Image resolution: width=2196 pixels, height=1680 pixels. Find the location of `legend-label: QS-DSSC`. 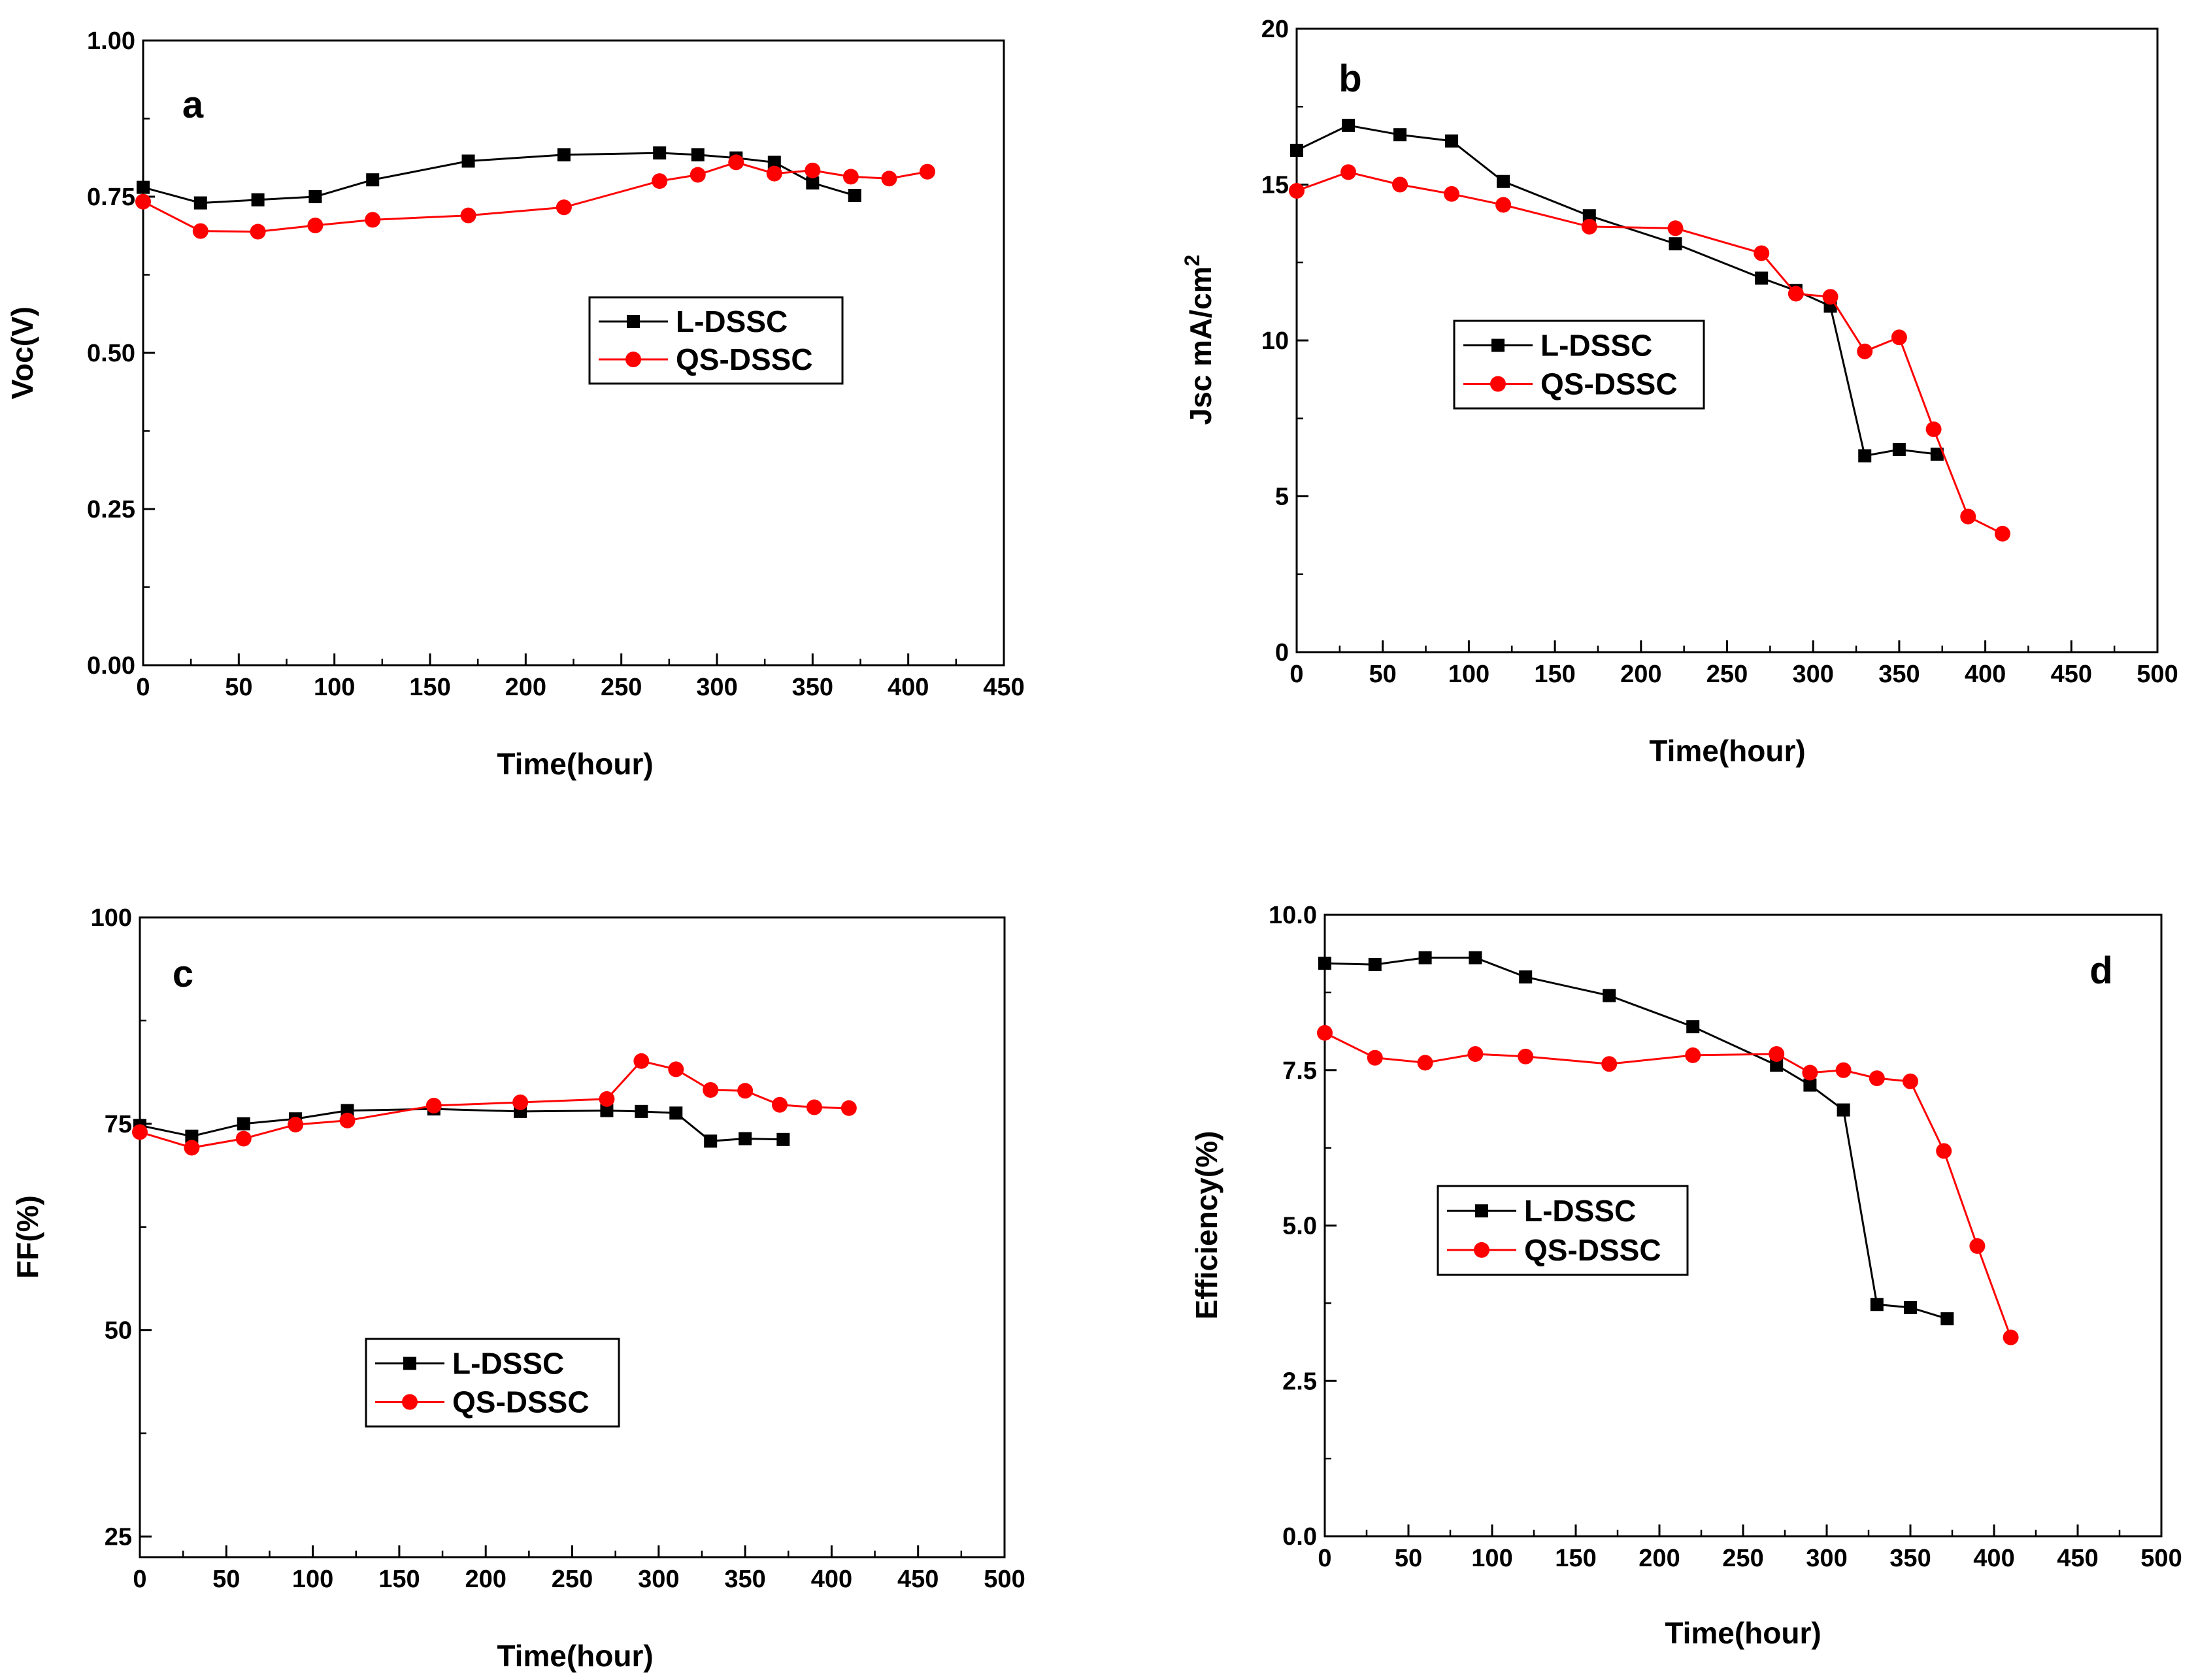

legend-label: QS-DSSC is located at coordinates (521, 1402).